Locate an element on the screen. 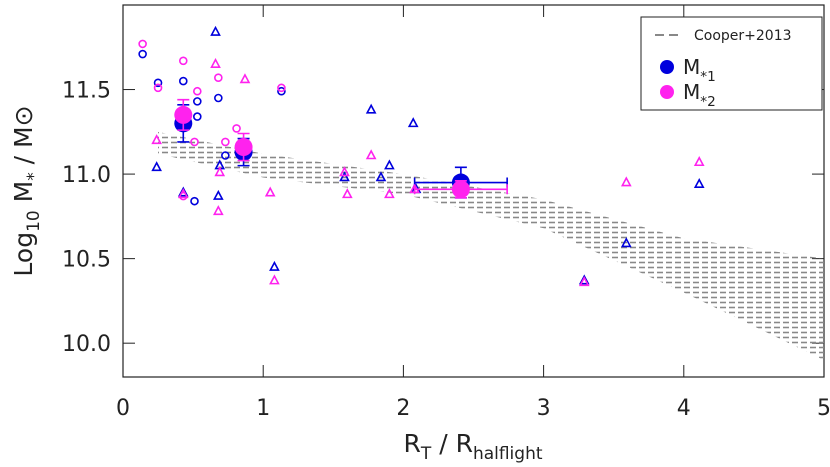  y-axis-label-part: M is located at coordinates (23, 196).